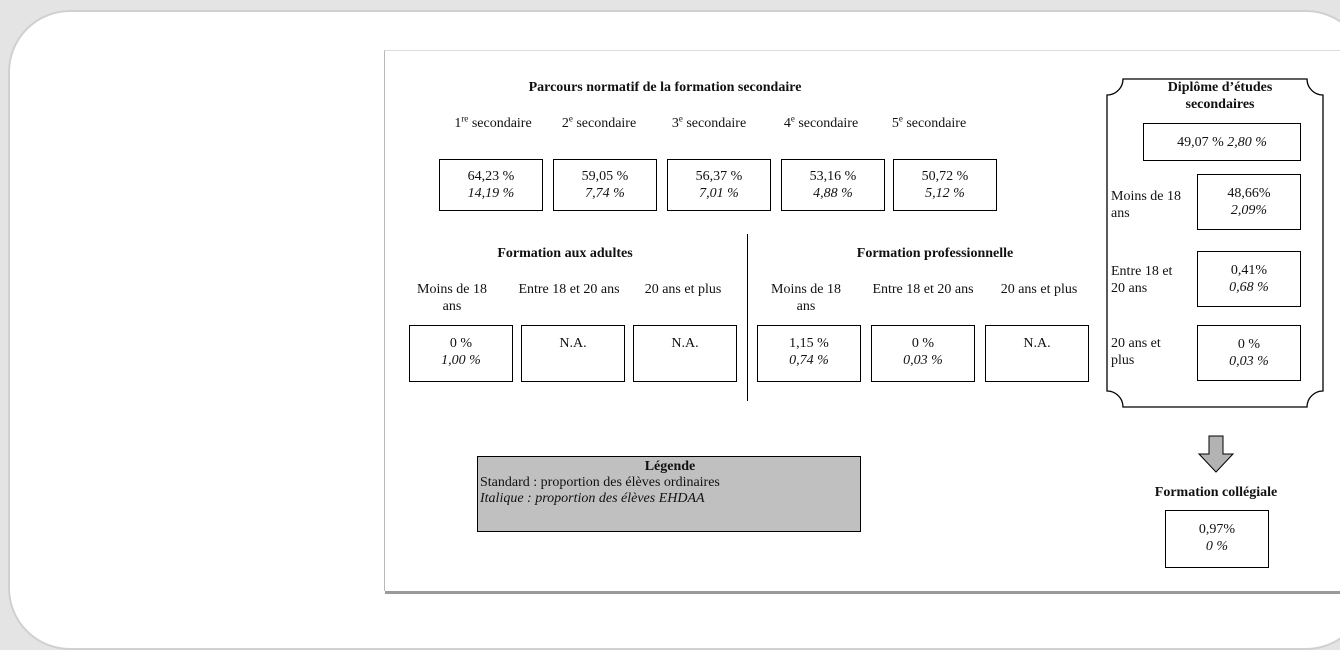  Describe the element at coordinates (1216, 492) in the screenshot. I see `college-title: Formation collégiale` at that location.